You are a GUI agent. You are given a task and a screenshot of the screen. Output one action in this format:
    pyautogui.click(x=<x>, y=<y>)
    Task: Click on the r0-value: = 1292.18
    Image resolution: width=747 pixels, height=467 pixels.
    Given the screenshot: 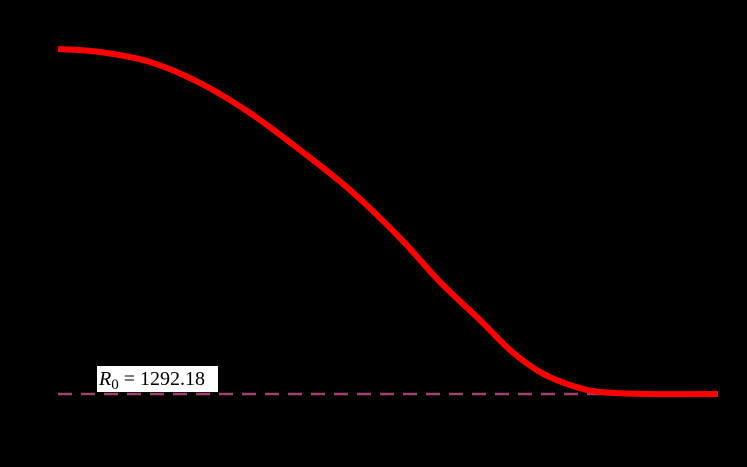 What is the action you would take?
    pyautogui.click(x=161, y=379)
    